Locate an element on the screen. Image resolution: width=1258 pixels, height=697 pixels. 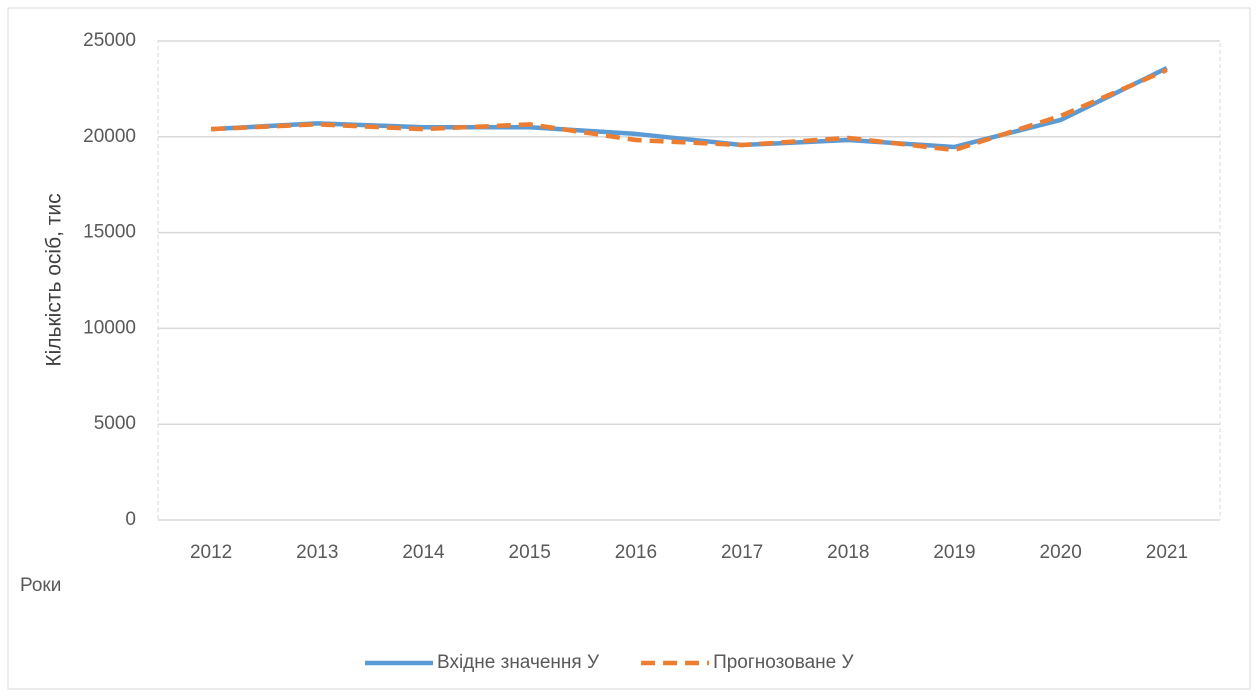
x-tick-label: 2020 is located at coordinates (1061, 552).